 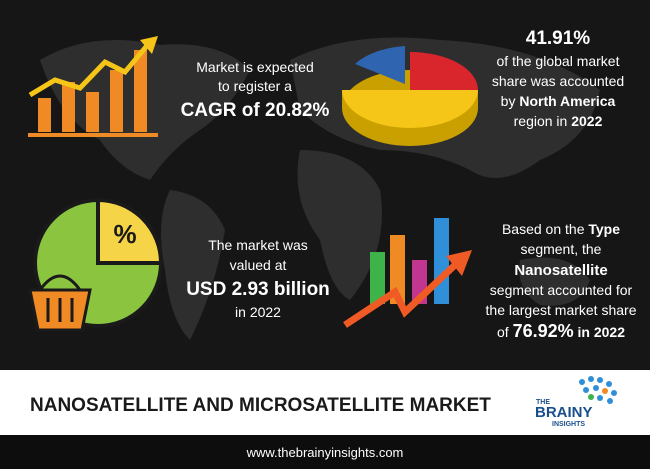 I want to click on body-text: The market was, so click(x=258, y=245).